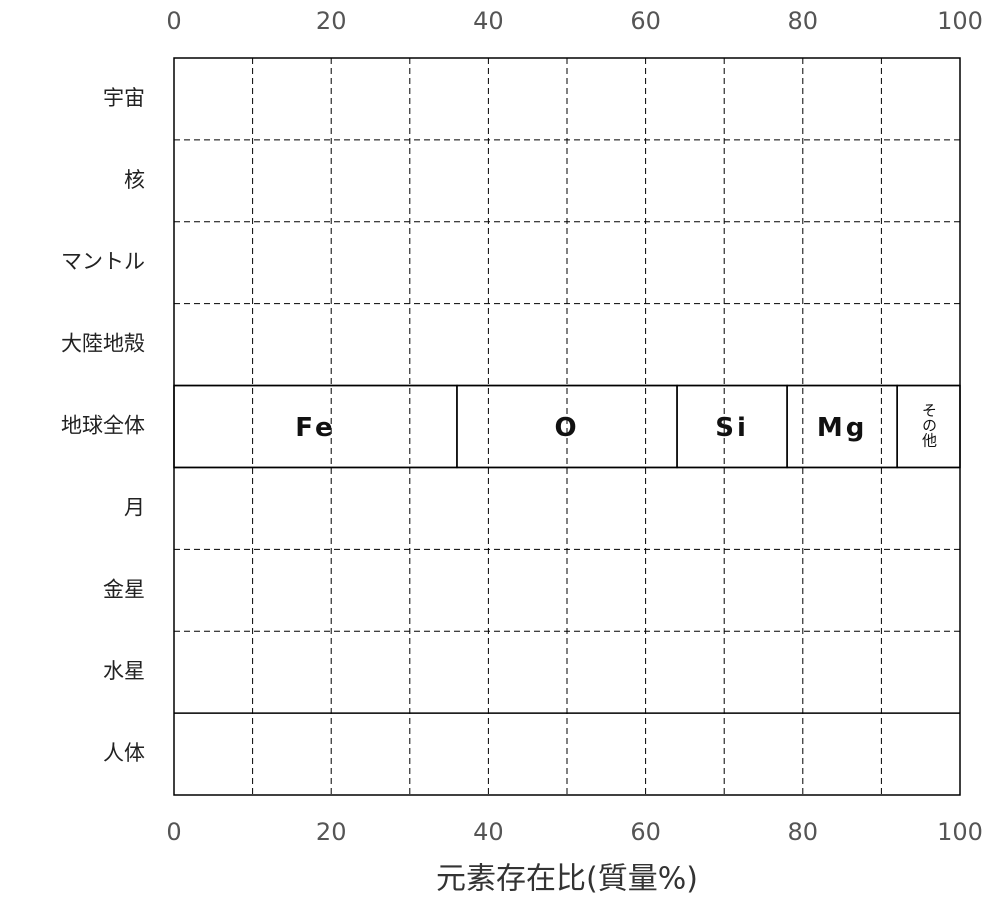 This screenshot has height=903, width=1001. Describe the element at coordinates (124, 589) in the screenshot. I see `y-tick-label: 金星` at that location.